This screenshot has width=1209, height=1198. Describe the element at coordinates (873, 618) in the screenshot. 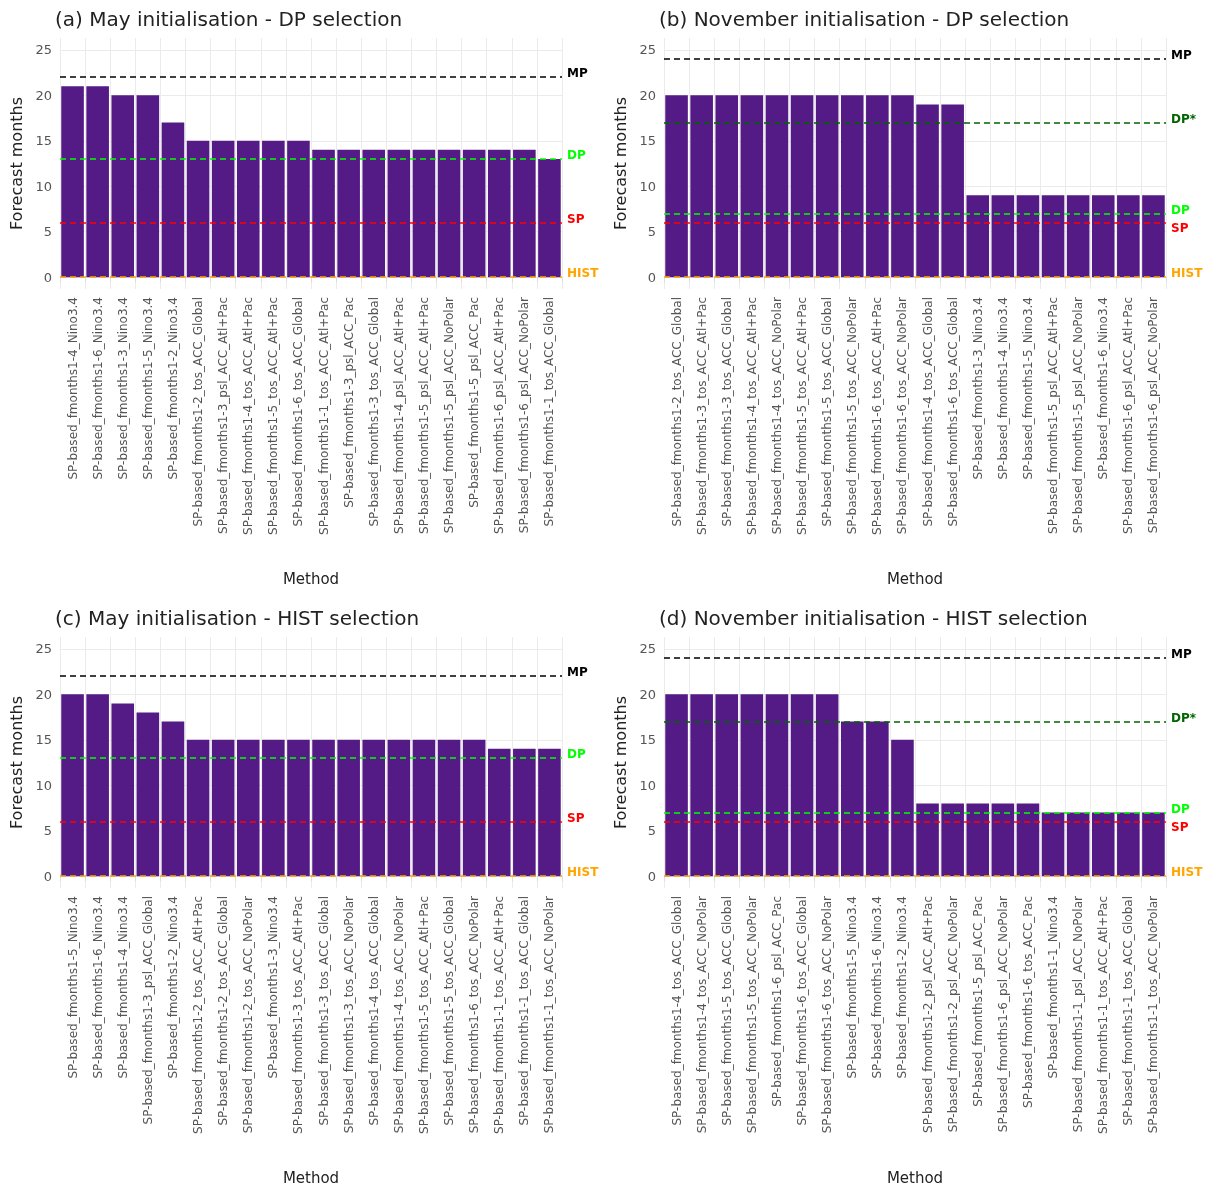

I see `chart-title: (d) November initialisation - HIST selection` at that location.